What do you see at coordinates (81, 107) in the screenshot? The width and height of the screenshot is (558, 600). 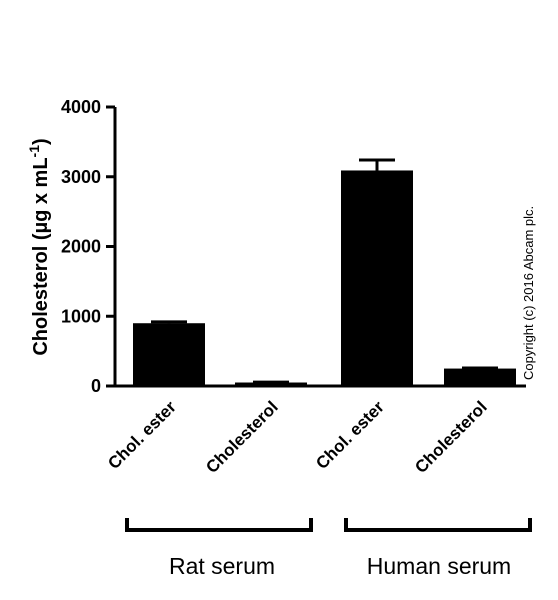 I see `y-tick-label: 4000` at bounding box center [81, 107].